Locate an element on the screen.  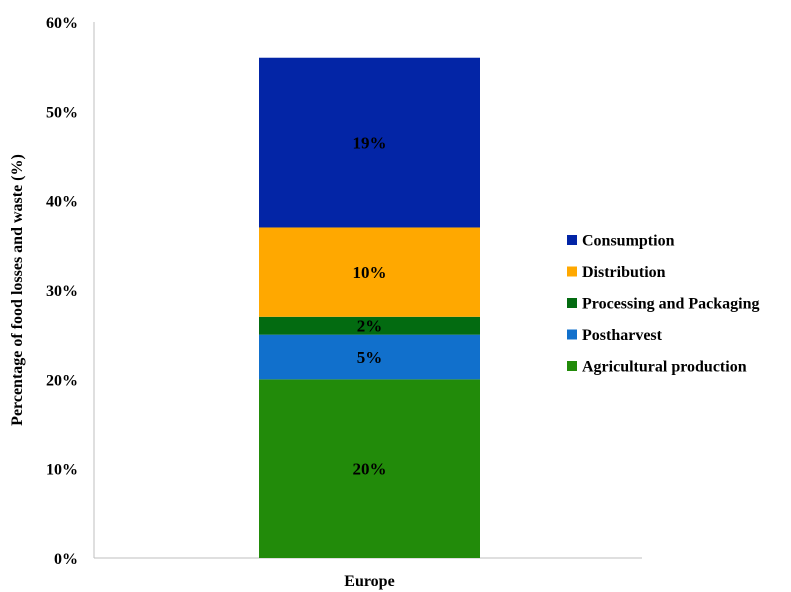
data-label: 5% is located at coordinates (370, 357).